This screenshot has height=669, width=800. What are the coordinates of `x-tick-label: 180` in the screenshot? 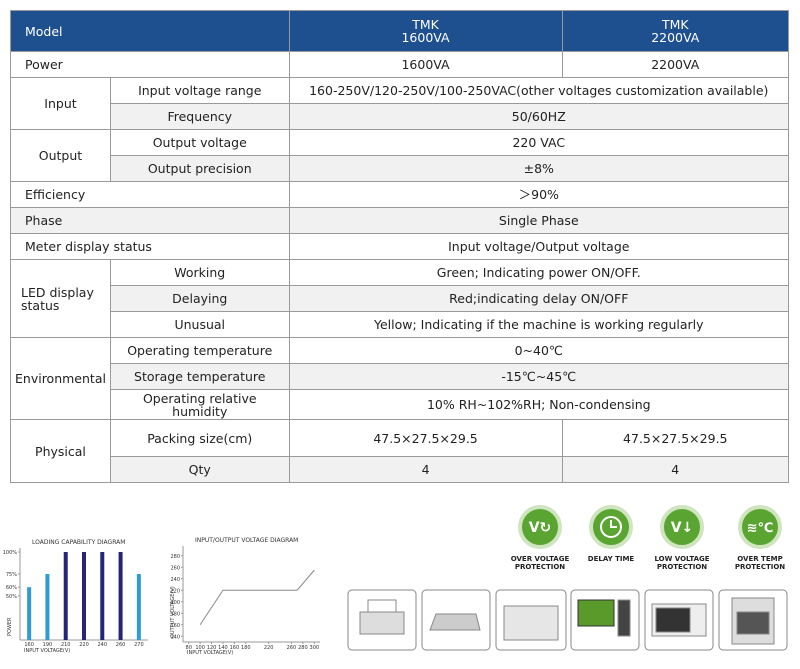 It's located at (246, 648).